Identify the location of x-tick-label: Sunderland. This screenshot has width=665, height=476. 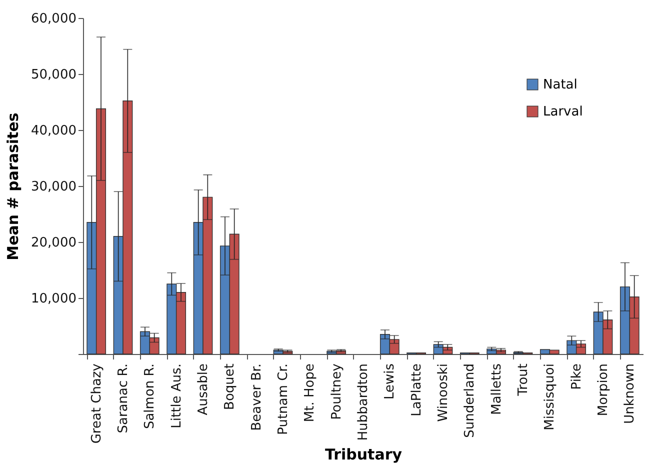
(470, 401).